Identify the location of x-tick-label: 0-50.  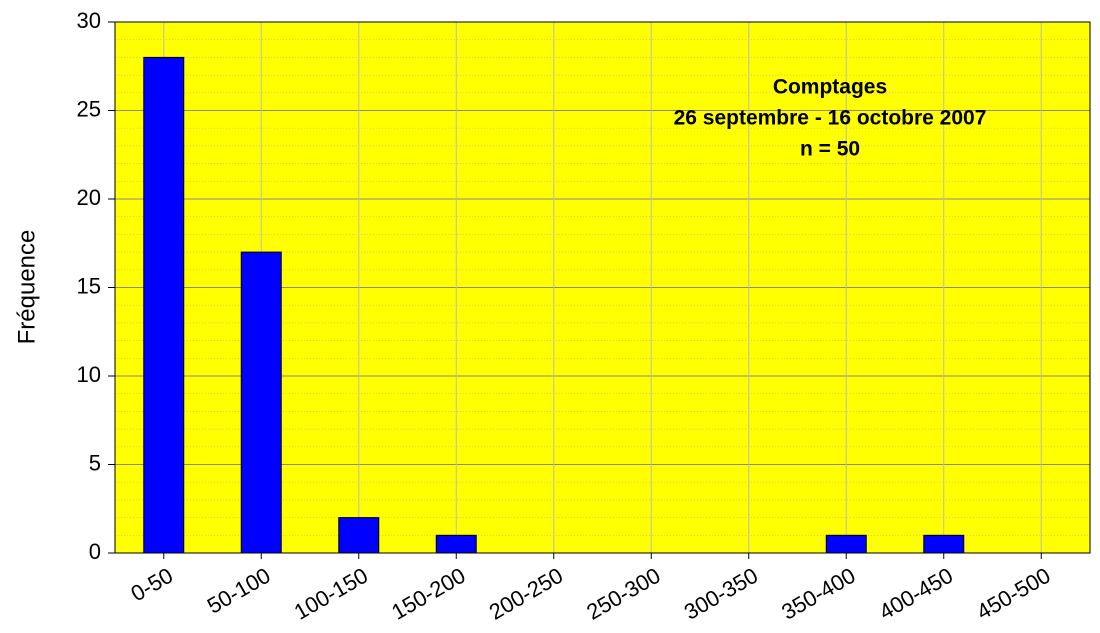
(152, 585).